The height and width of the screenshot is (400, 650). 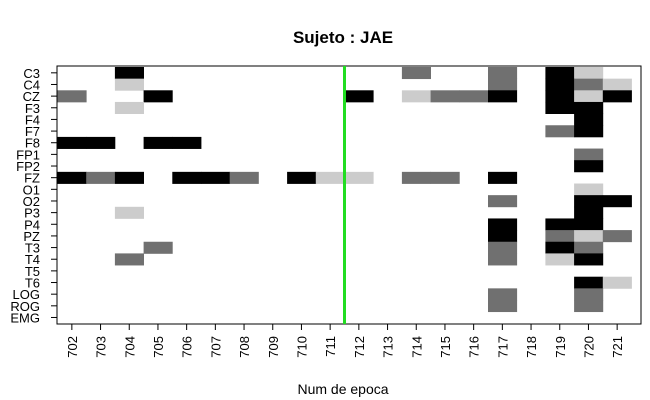 I want to click on x-tick-label: 713, so click(x=388, y=347).